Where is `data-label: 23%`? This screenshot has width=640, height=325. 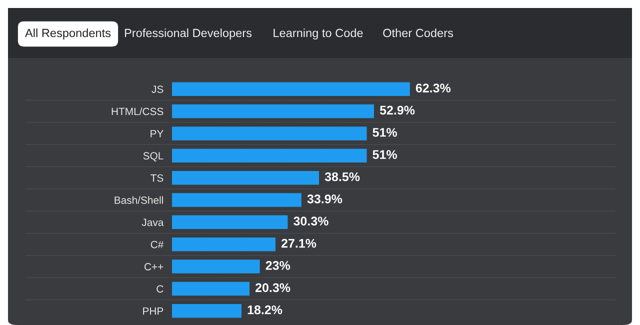 data-label: 23% is located at coordinates (278, 265).